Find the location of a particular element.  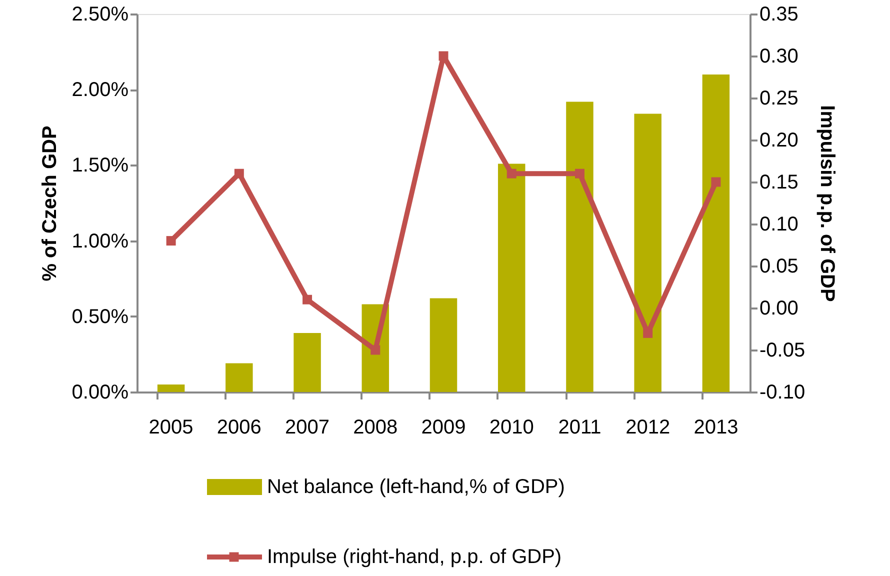

y-tick-label: 0.50% is located at coordinates (100, 317).